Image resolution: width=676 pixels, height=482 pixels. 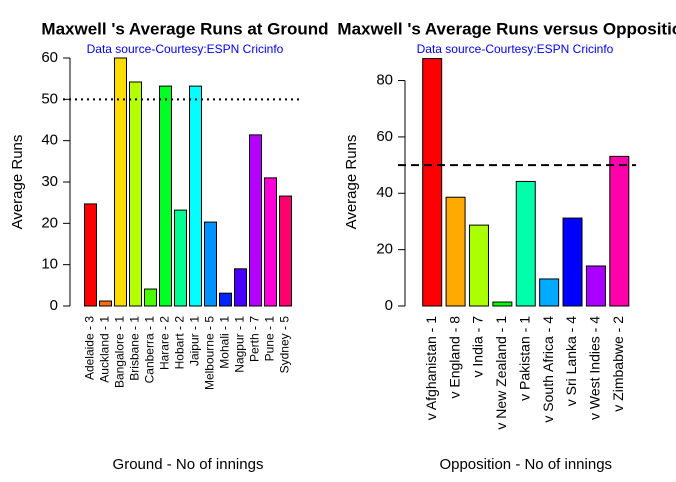 What do you see at coordinates (225, 342) in the screenshot?
I see `x-tick-label: Mohali - 1` at bounding box center [225, 342].